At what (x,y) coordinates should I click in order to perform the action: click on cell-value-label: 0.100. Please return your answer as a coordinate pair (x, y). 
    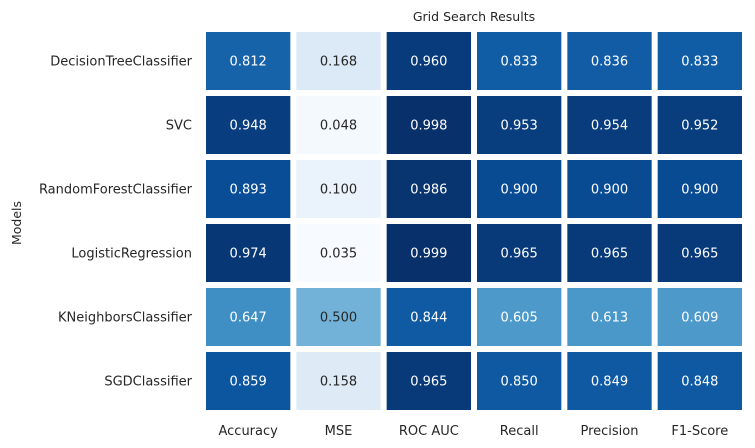
    Looking at the image, I should click on (338, 190).